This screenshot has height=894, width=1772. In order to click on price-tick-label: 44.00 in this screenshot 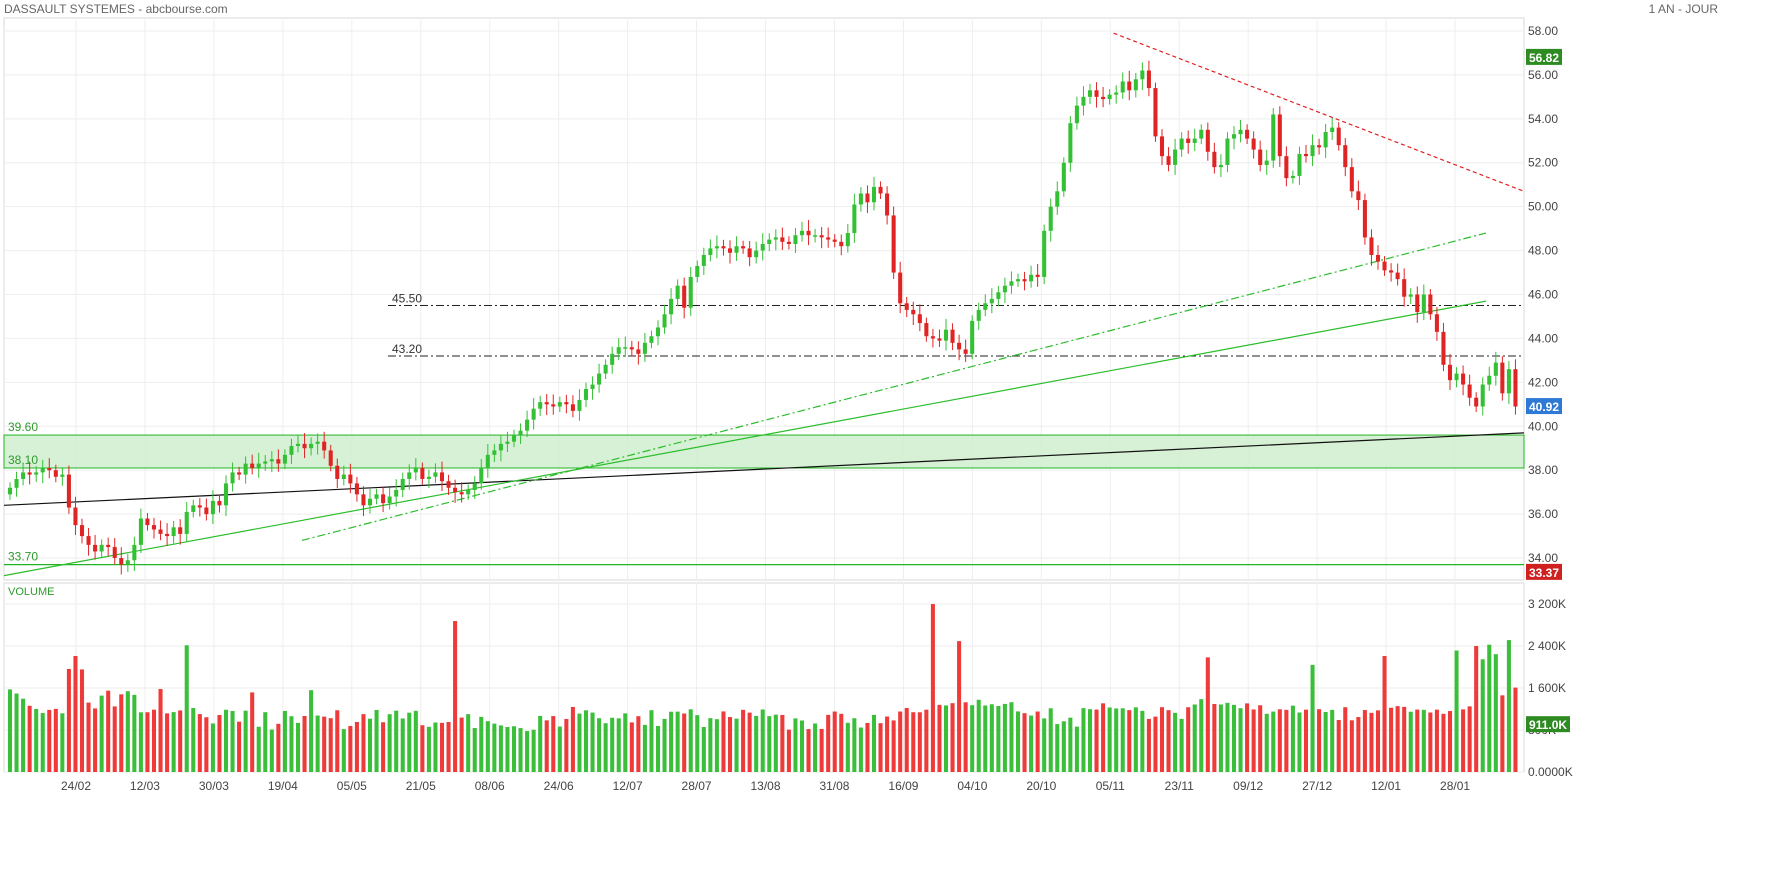, I will do `click(1543, 338)`.